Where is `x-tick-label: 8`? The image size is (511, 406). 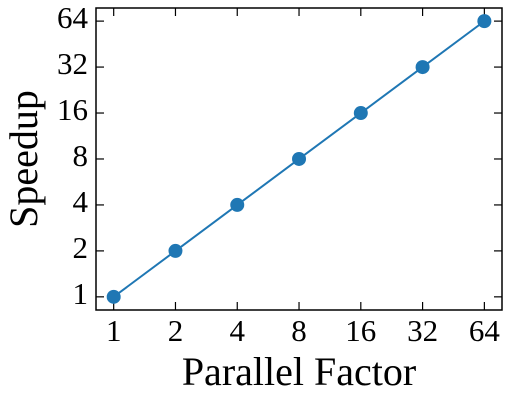
x-tick-label: 8 is located at coordinates (299, 330).